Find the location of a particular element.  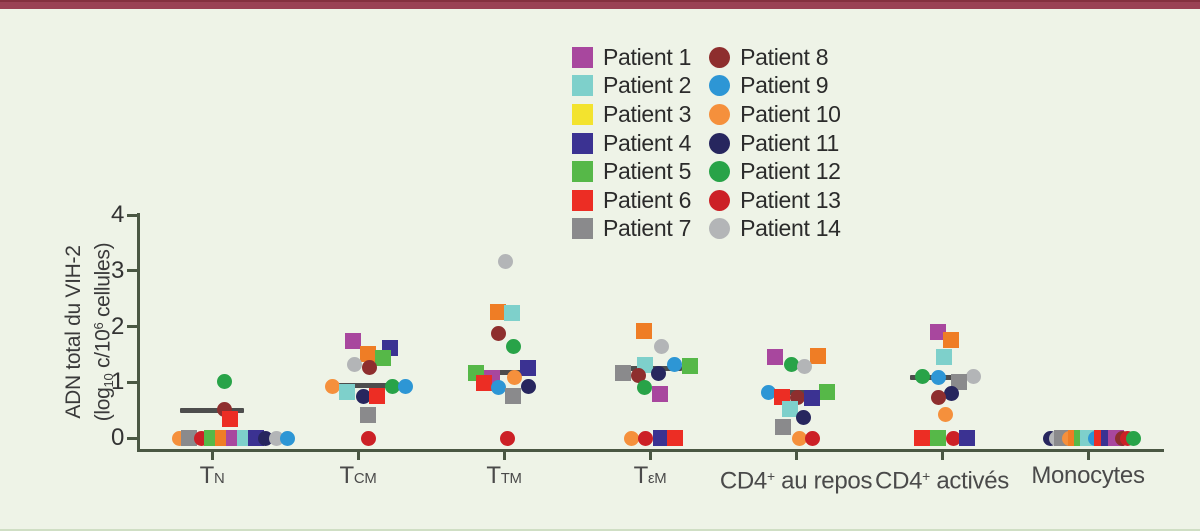

x-category-label: TεM is located at coordinates (650, 477).